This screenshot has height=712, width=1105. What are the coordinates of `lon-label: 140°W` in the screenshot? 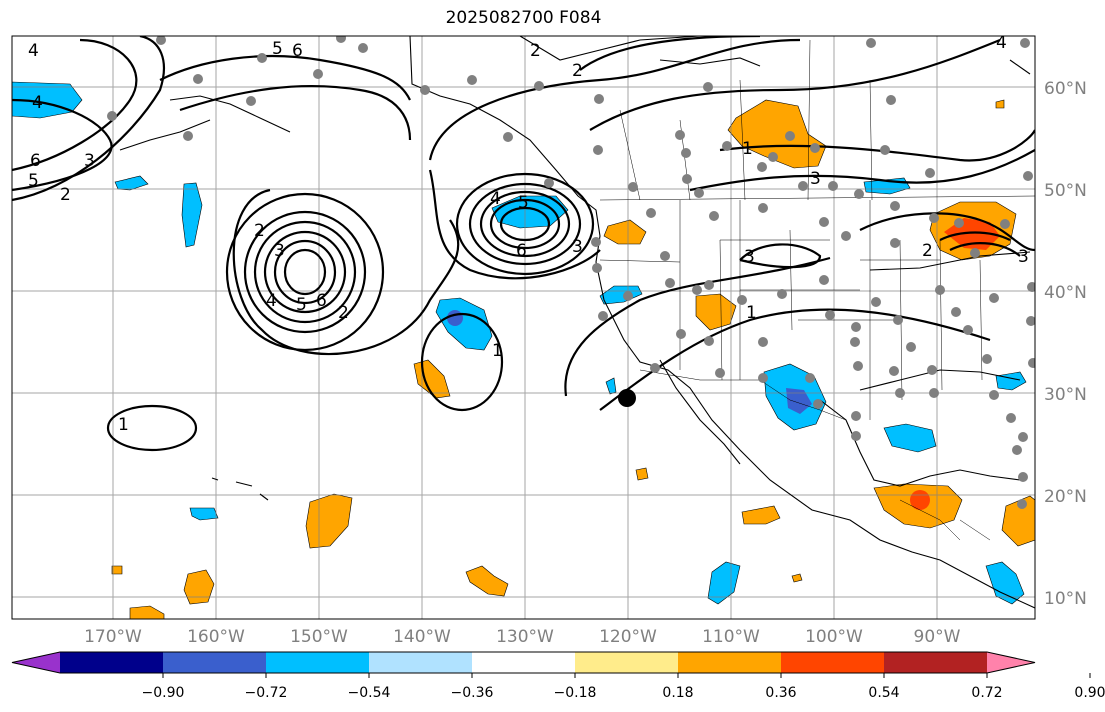 It's located at (422, 637).